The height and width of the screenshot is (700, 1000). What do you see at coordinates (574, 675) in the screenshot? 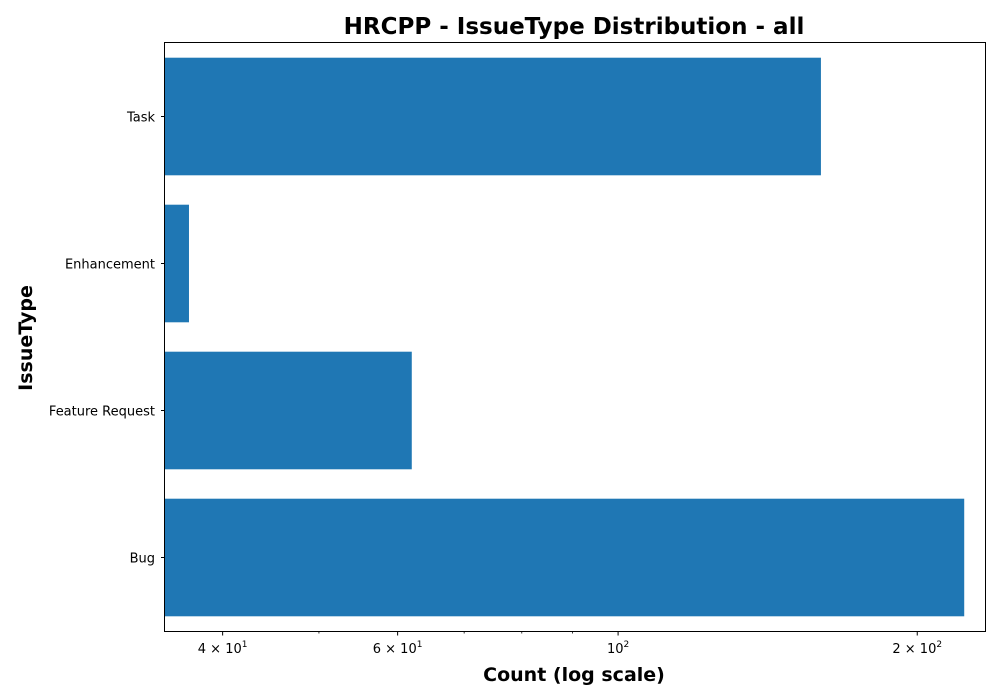
I see `x-axis-label: Count (log scale)` at bounding box center [574, 675].